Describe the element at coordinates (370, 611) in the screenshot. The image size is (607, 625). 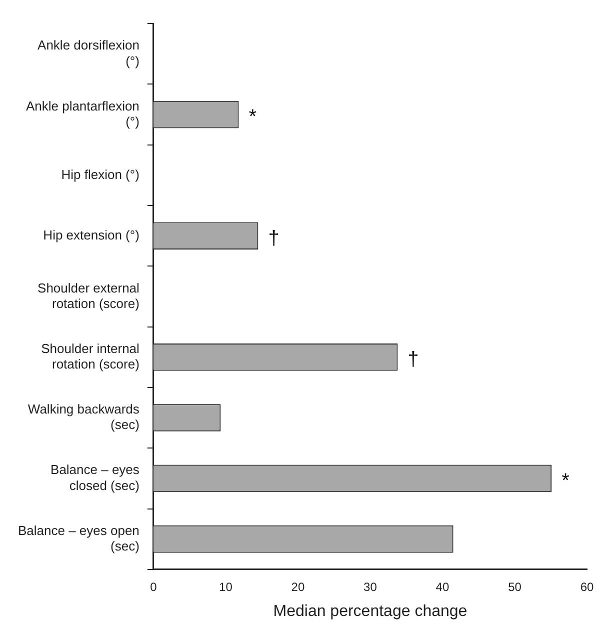
I see `x-axis-title: Median percentage change` at that location.